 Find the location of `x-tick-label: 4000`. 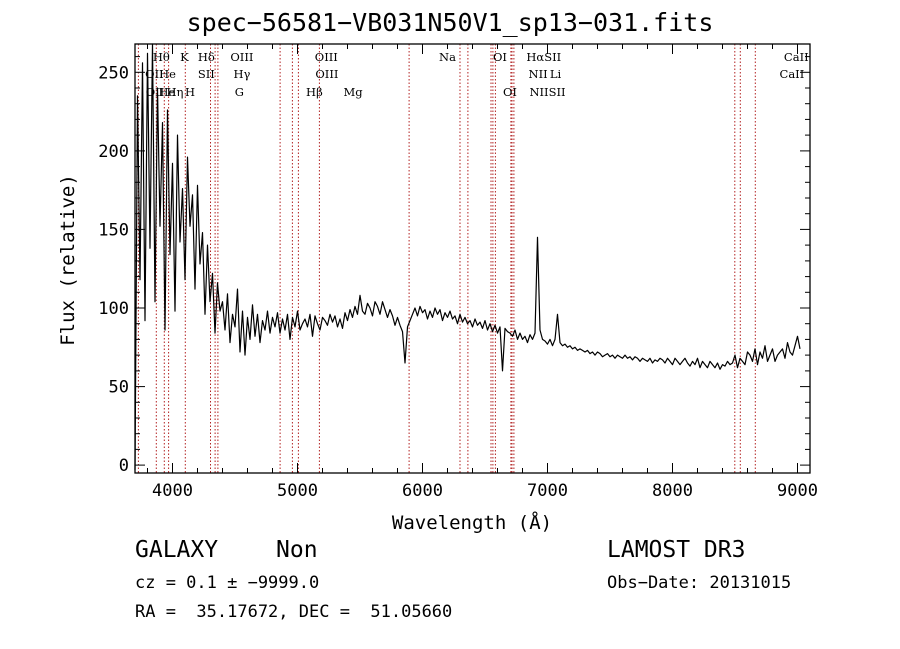

x-tick-label: 4000 is located at coordinates (172, 491).